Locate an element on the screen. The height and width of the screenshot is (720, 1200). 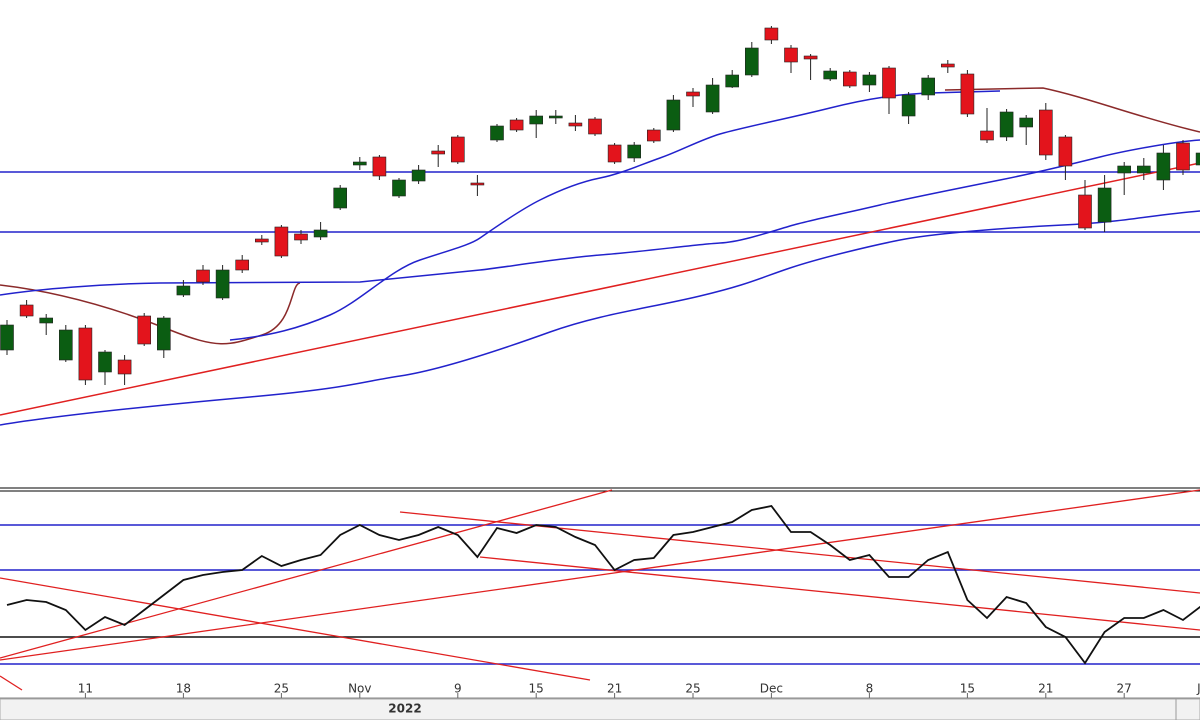
x-tick-label: 11 is located at coordinates (85, 689).